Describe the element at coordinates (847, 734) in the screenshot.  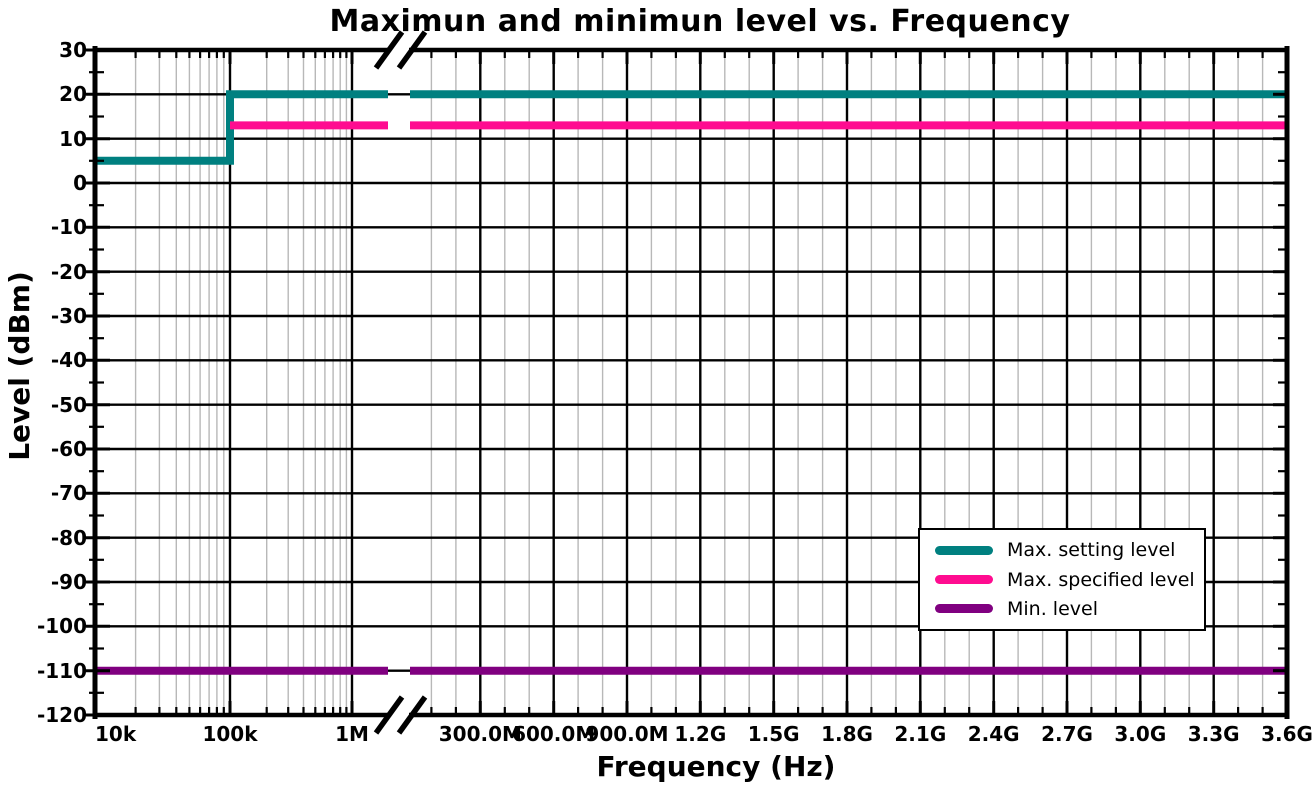
I see `x-tick-label: 1.8G` at that location.